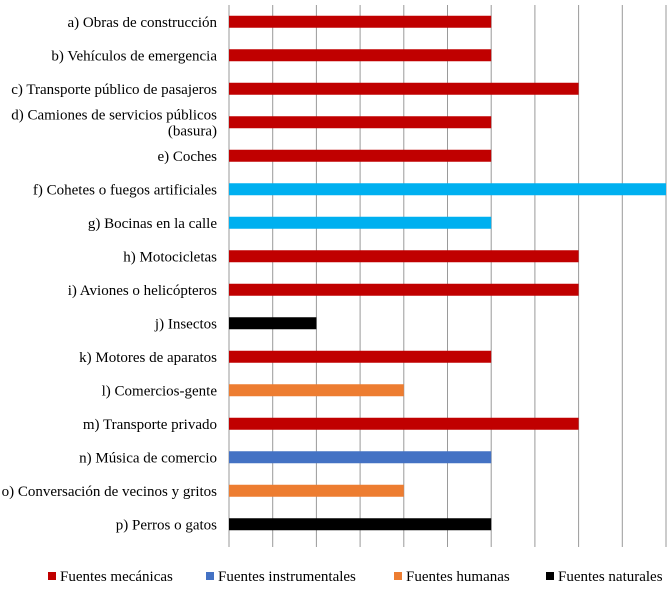 The width and height of the screenshot is (672, 600). What do you see at coordinates (142, 23) in the screenshot?
I see `category-label: a) Obras de construcción` at bounding box center [142, 23].